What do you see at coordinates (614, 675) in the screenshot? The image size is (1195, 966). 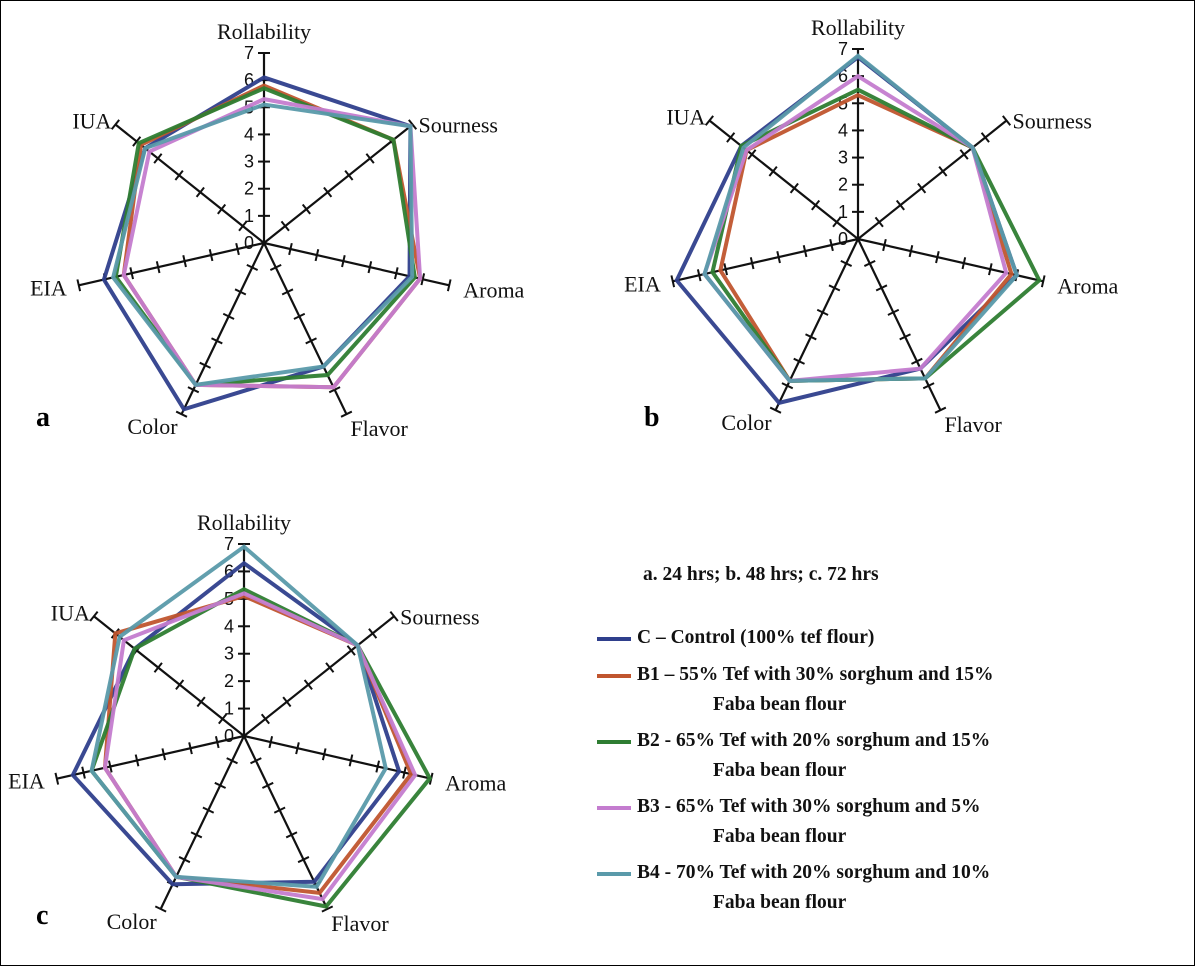 I see `legend-swatch-b1` at bounding box center [614, 675].